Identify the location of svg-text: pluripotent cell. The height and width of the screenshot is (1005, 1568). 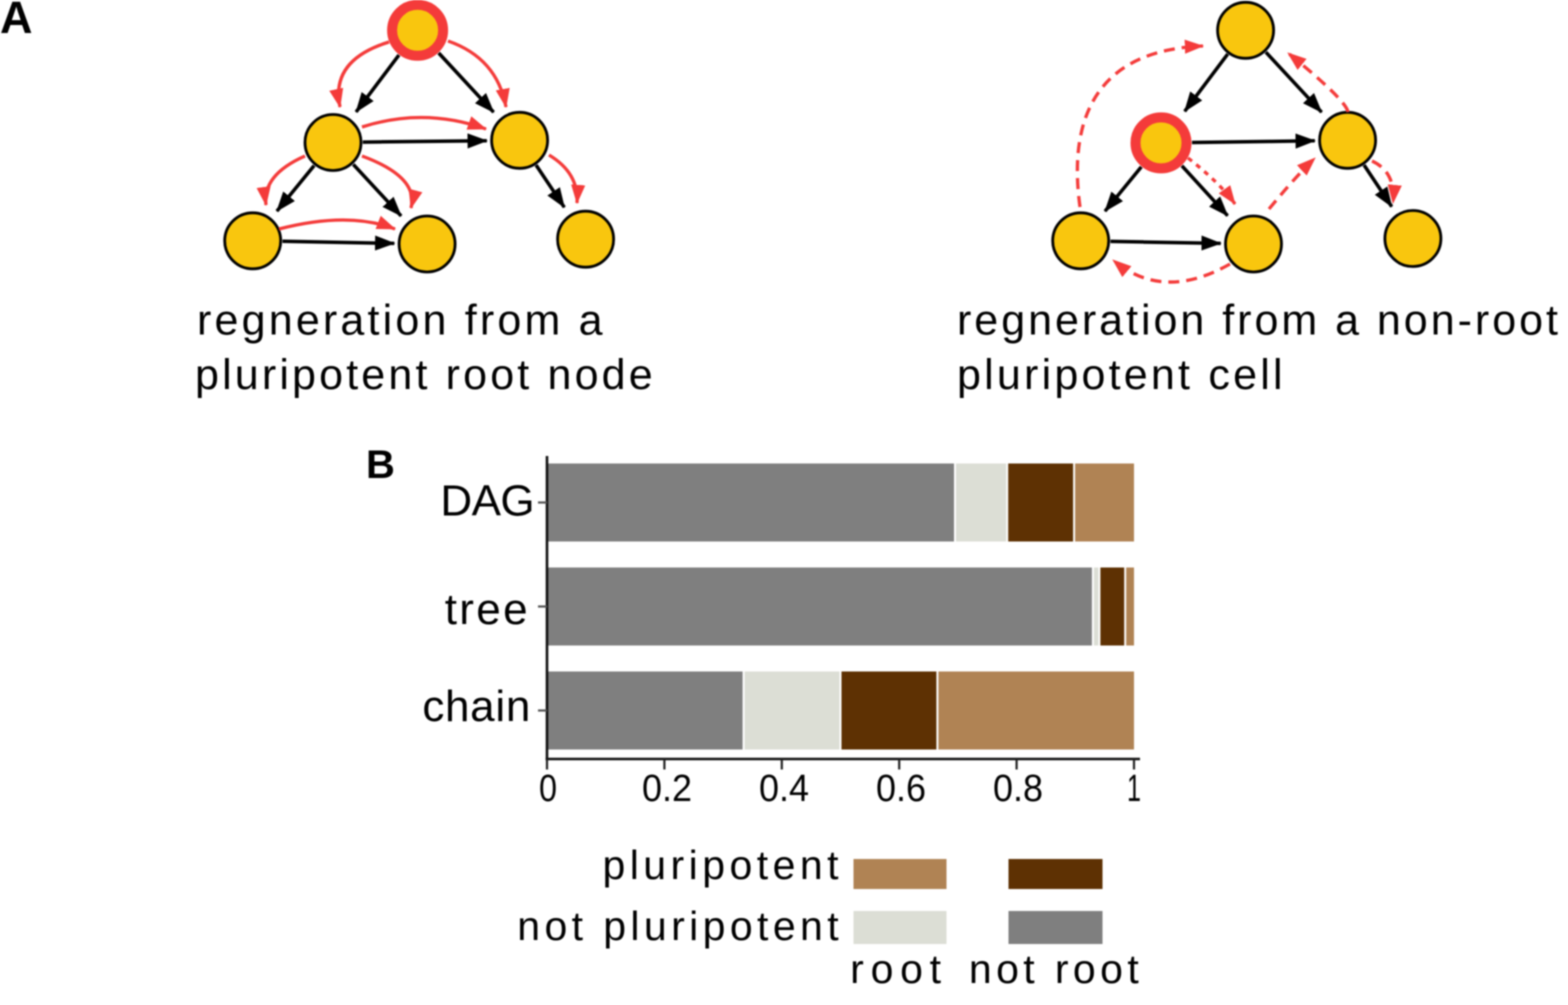
(1121, 375).